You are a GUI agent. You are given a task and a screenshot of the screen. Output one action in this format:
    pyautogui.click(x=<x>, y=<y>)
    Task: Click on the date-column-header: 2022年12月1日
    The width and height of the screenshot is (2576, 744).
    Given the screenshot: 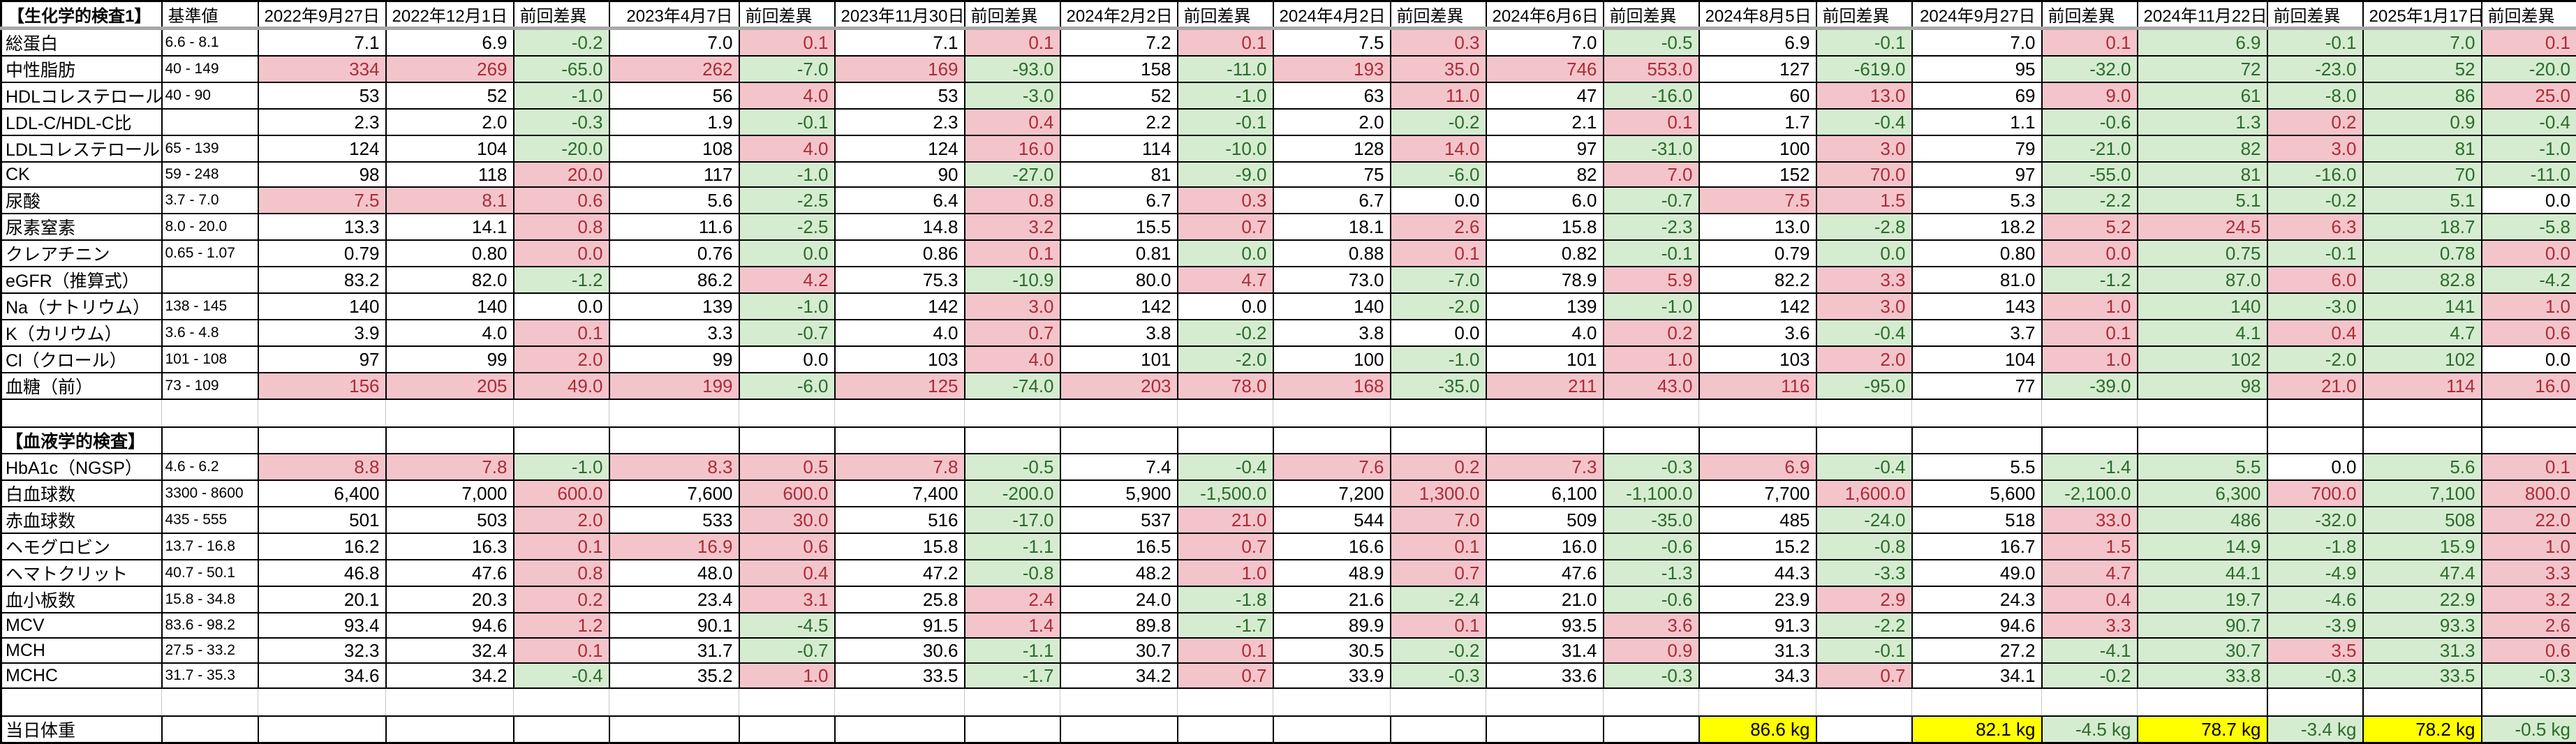 What is the action you would take?
    pyautogui.click(x=450, y=15)
    